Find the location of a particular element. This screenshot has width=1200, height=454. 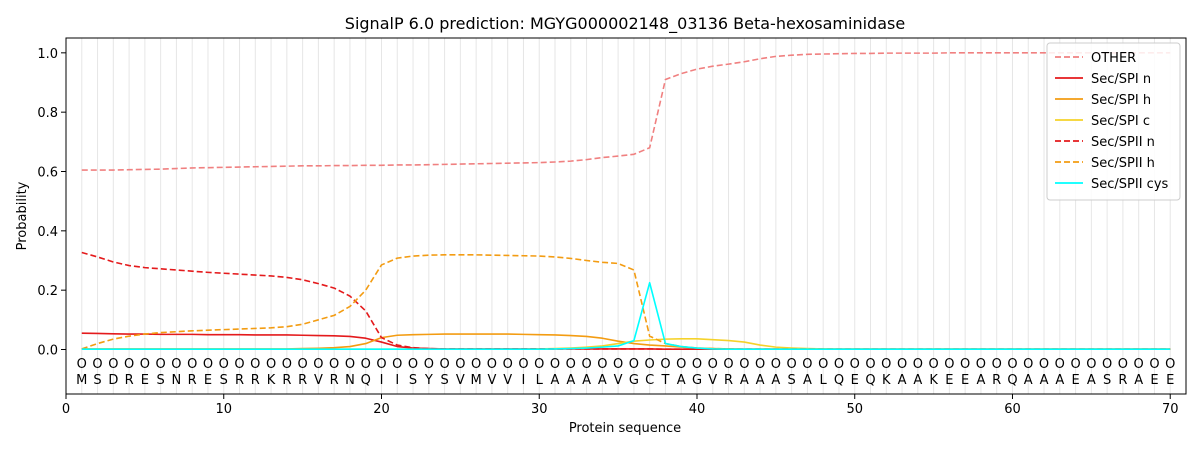

position-marker-61: O is located at coordinates (1028, 364).